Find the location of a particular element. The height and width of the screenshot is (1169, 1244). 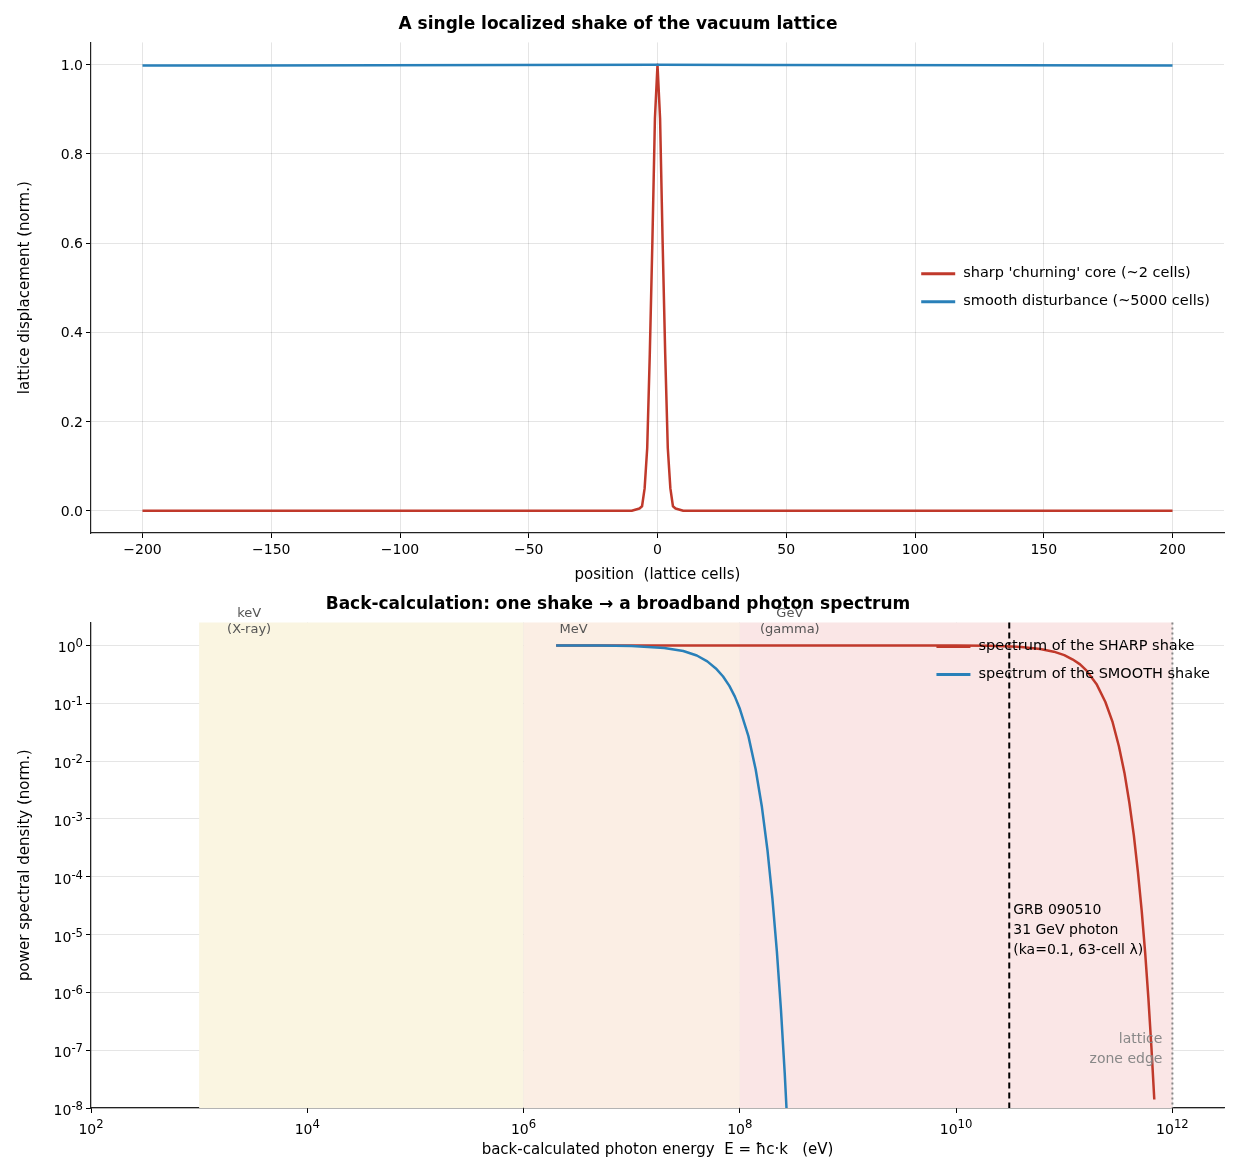

x-tick-label: 10$^{6}$ is located at coordinates (523, 1126).